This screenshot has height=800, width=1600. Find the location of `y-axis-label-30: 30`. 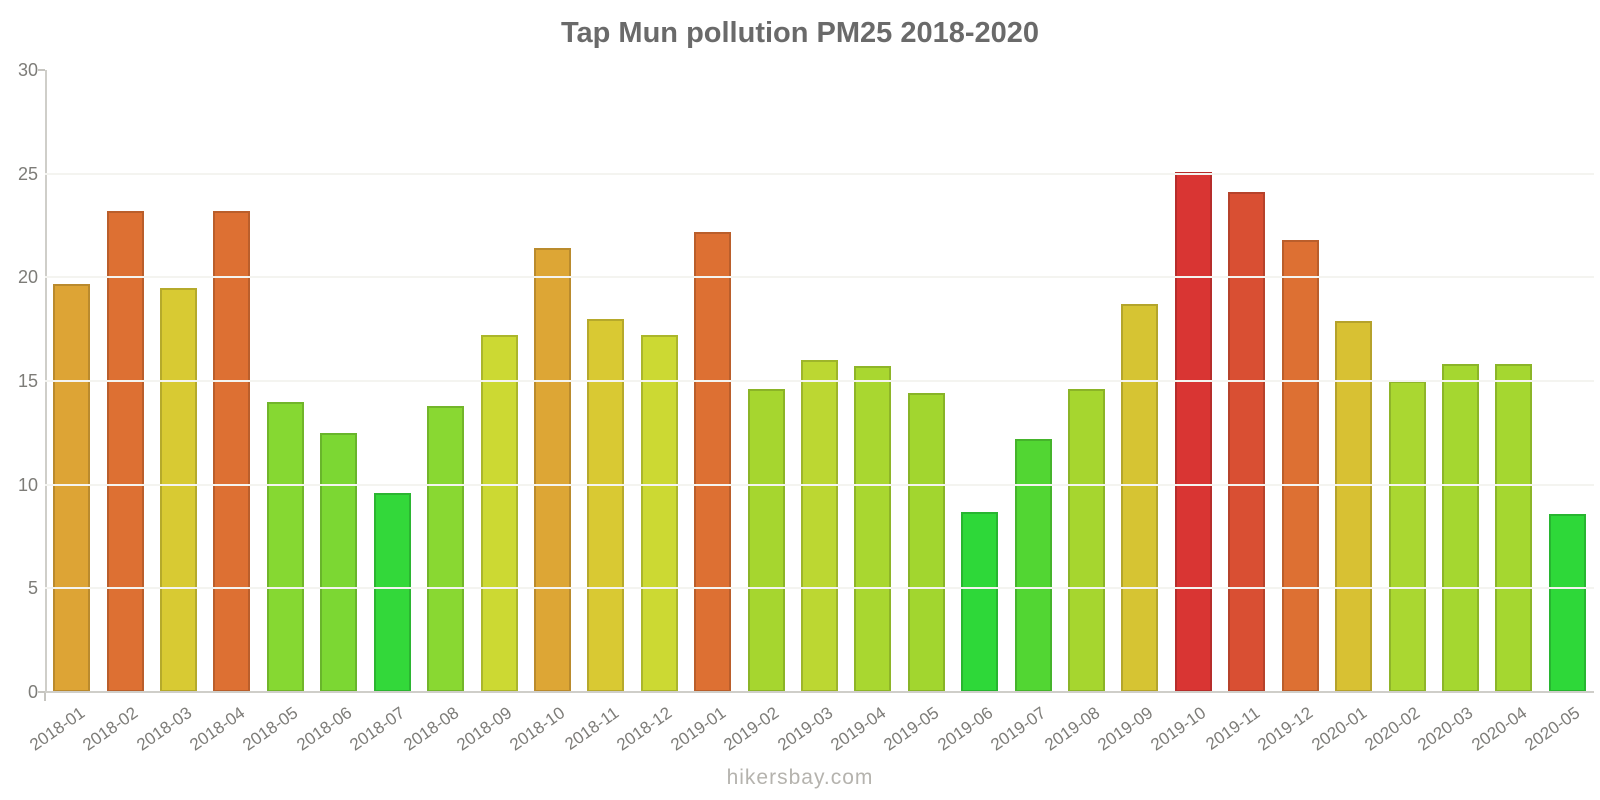

y-axis-label-30: 30 is located at coordinates (27, 70).